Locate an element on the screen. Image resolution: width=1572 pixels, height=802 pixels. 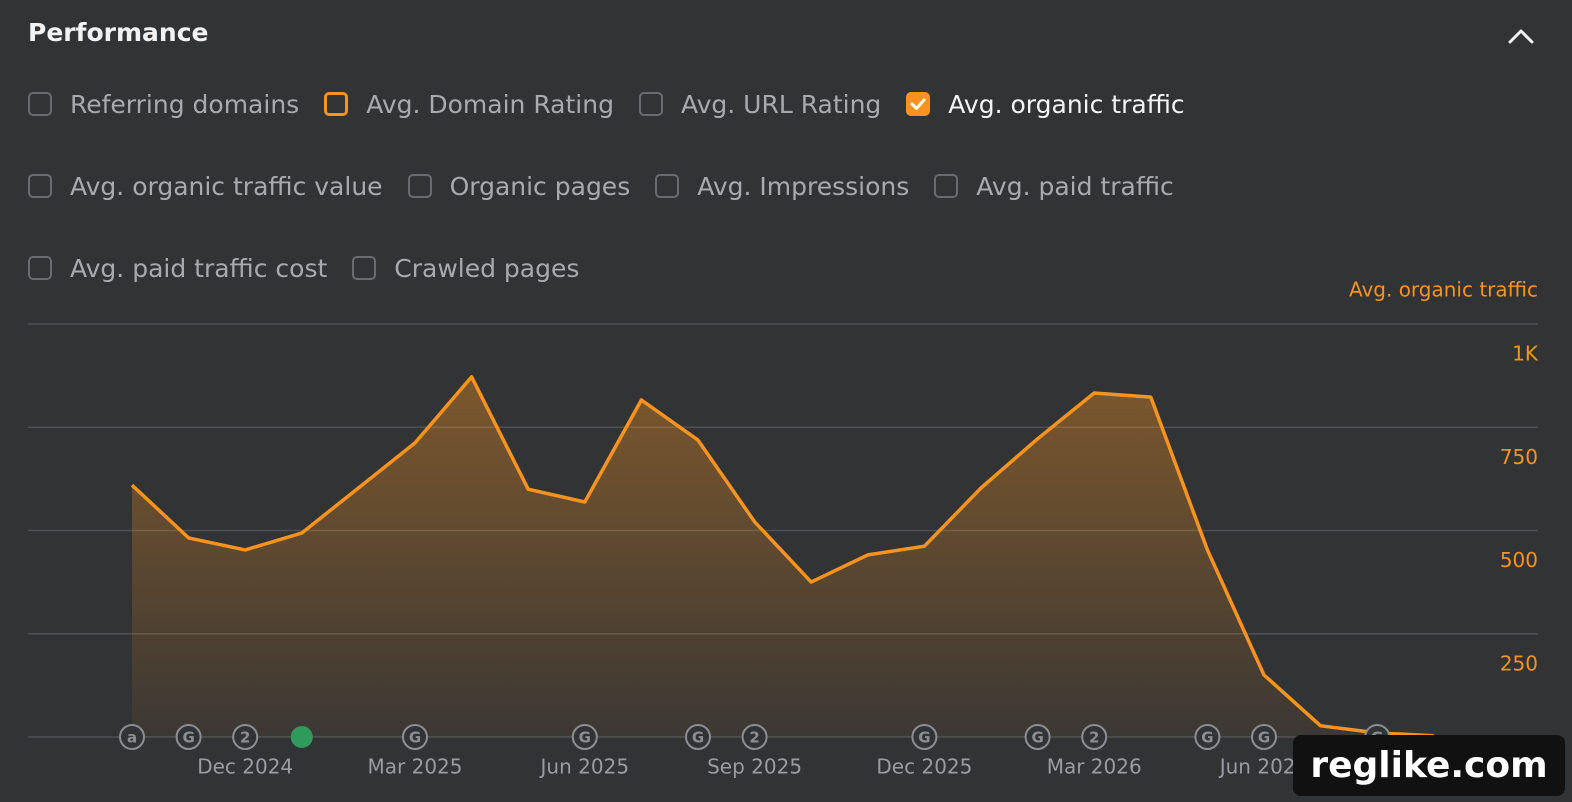
y-tick-label: 750 is located at coordinates (1519, 457).